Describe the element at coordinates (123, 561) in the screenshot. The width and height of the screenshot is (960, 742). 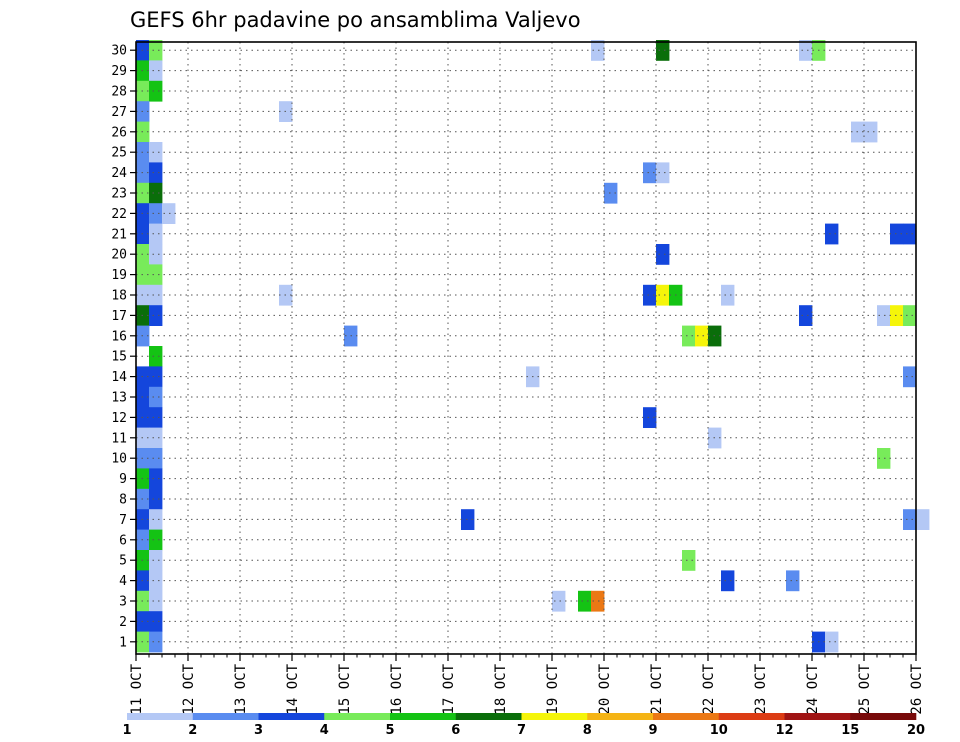
I see `y-tick-label: 5` at that location.